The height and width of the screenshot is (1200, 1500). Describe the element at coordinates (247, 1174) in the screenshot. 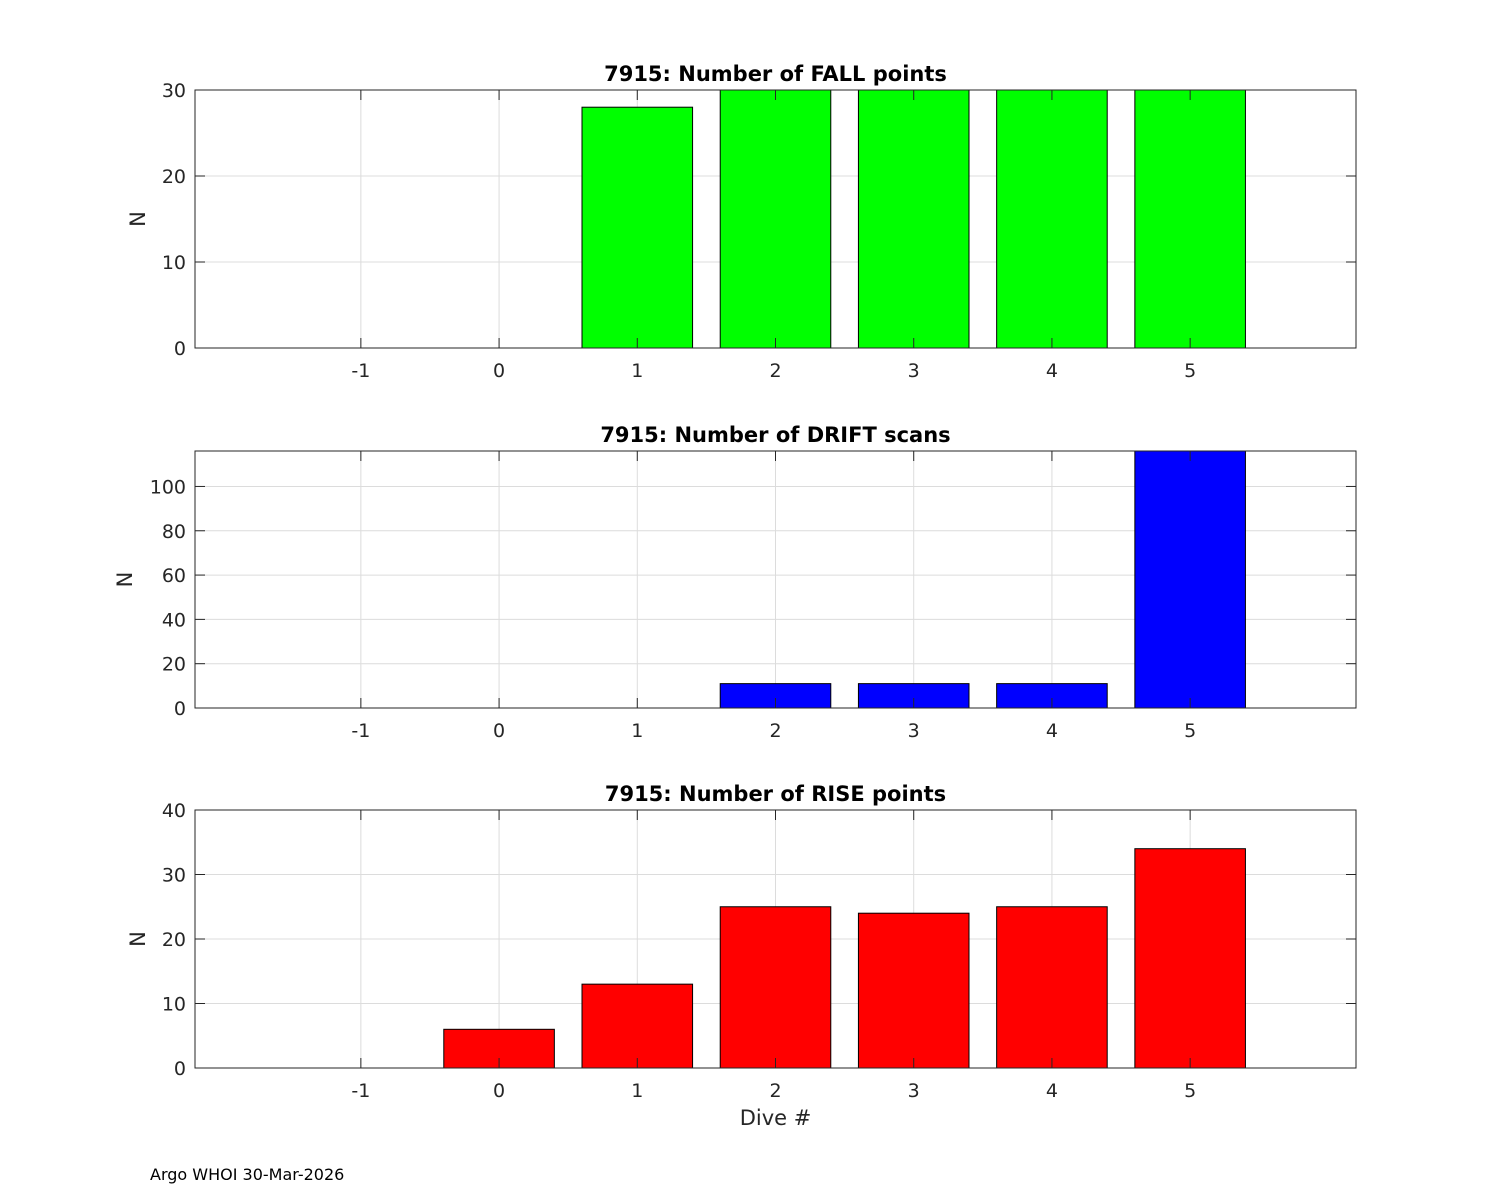

I see `footer-stamp: Argo WHOI 30-Mar-2026` at that location.